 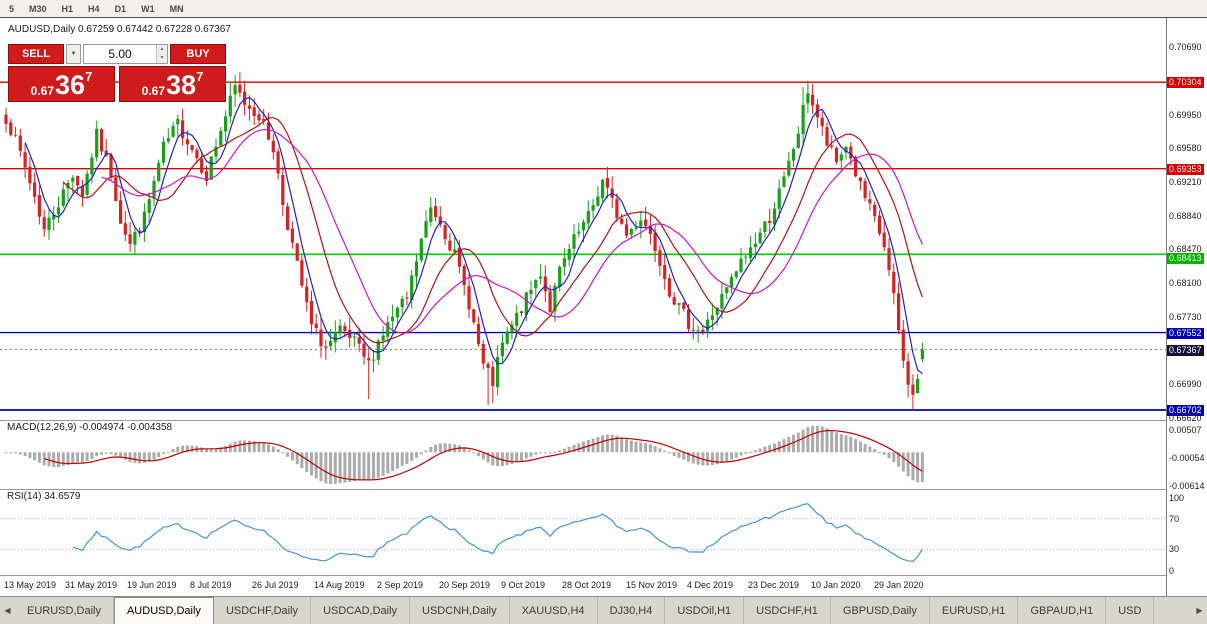 What do you see at coordinates (400, 585) in the screenshot?
I see `date-axis-label: 2 Sep 2019` at bounding box center [400, 585].